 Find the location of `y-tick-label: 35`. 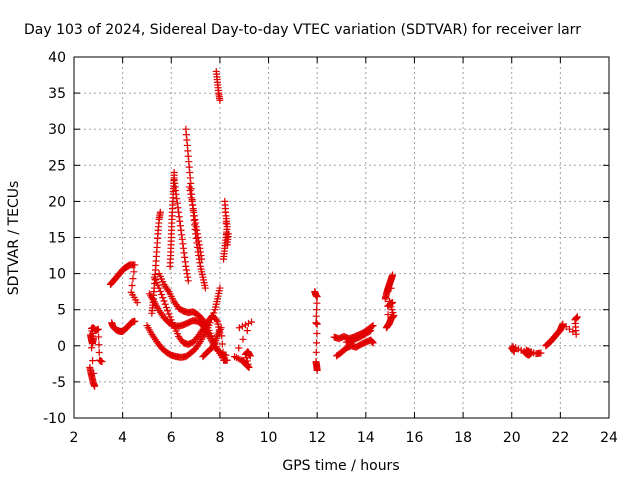

y-tick-label: 35 is located at coordinates (57, 94).